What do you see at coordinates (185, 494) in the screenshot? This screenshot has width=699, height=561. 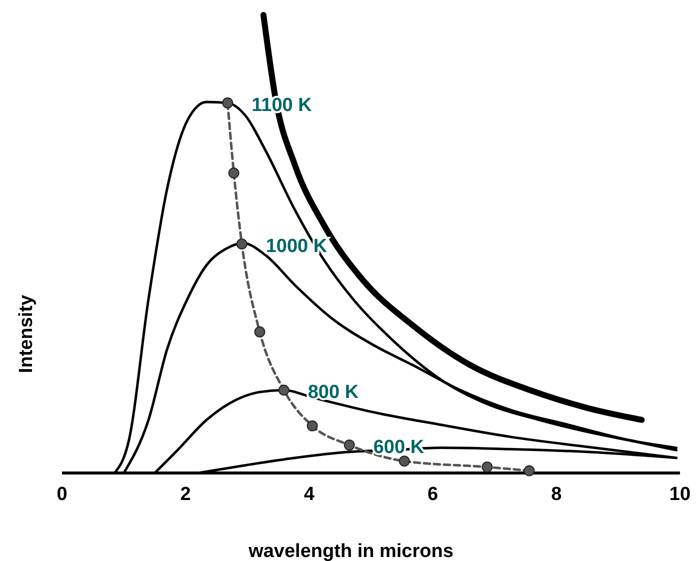 I see `x-tick-label: 2` at bounding box center [185, 494].